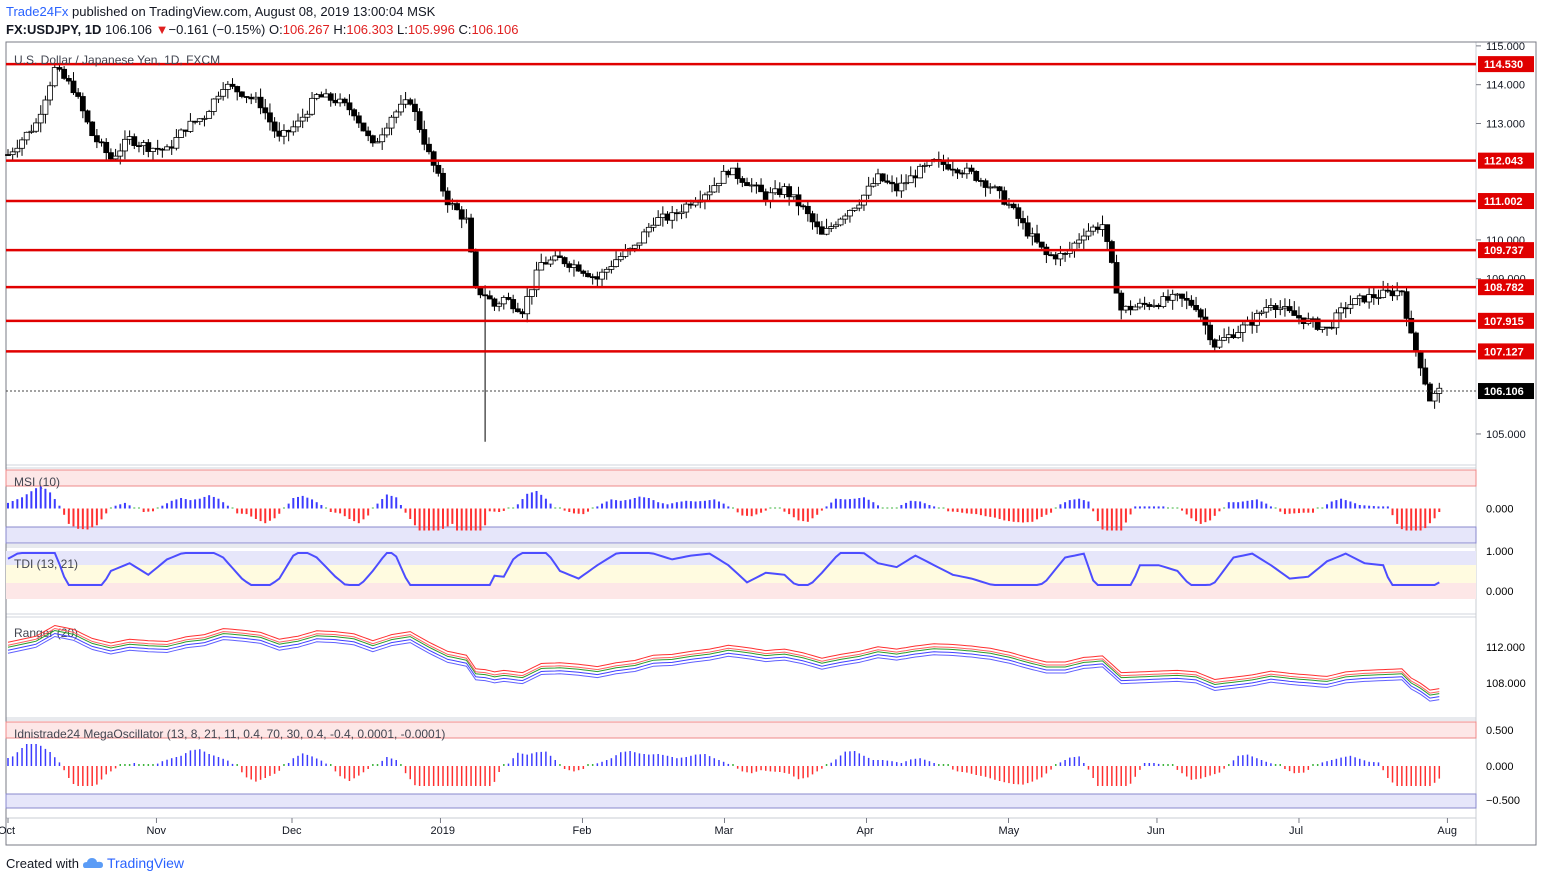 The image size is (1541, 881). Describe the element at coordinates (292, 831) in the screenshot. I see `time-axis-label: Dec` at that location.